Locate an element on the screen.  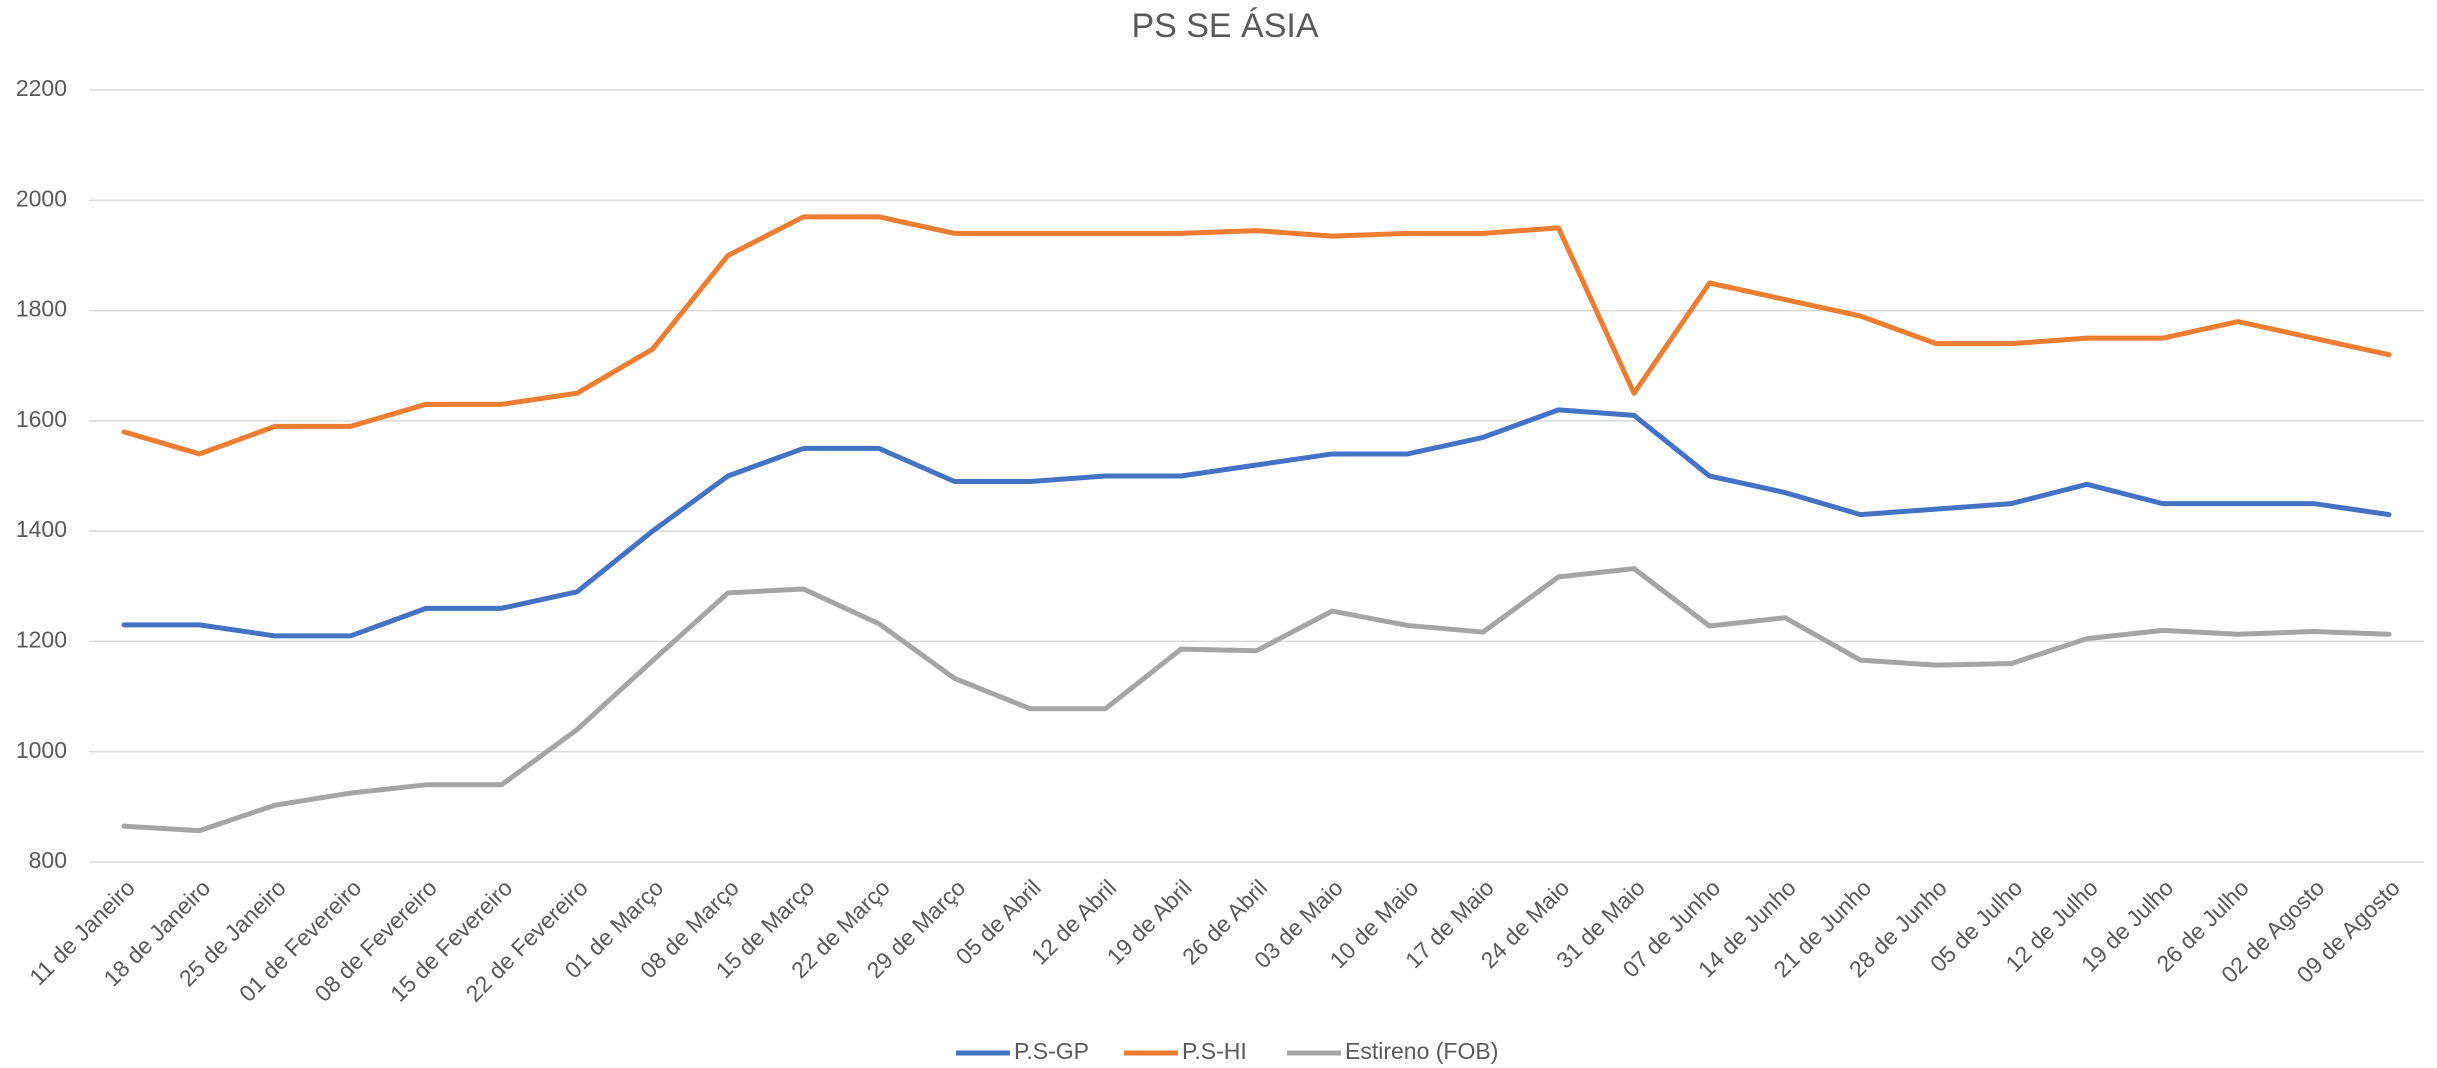
y-tick-label: 800 is located at coordinates (48, 860).